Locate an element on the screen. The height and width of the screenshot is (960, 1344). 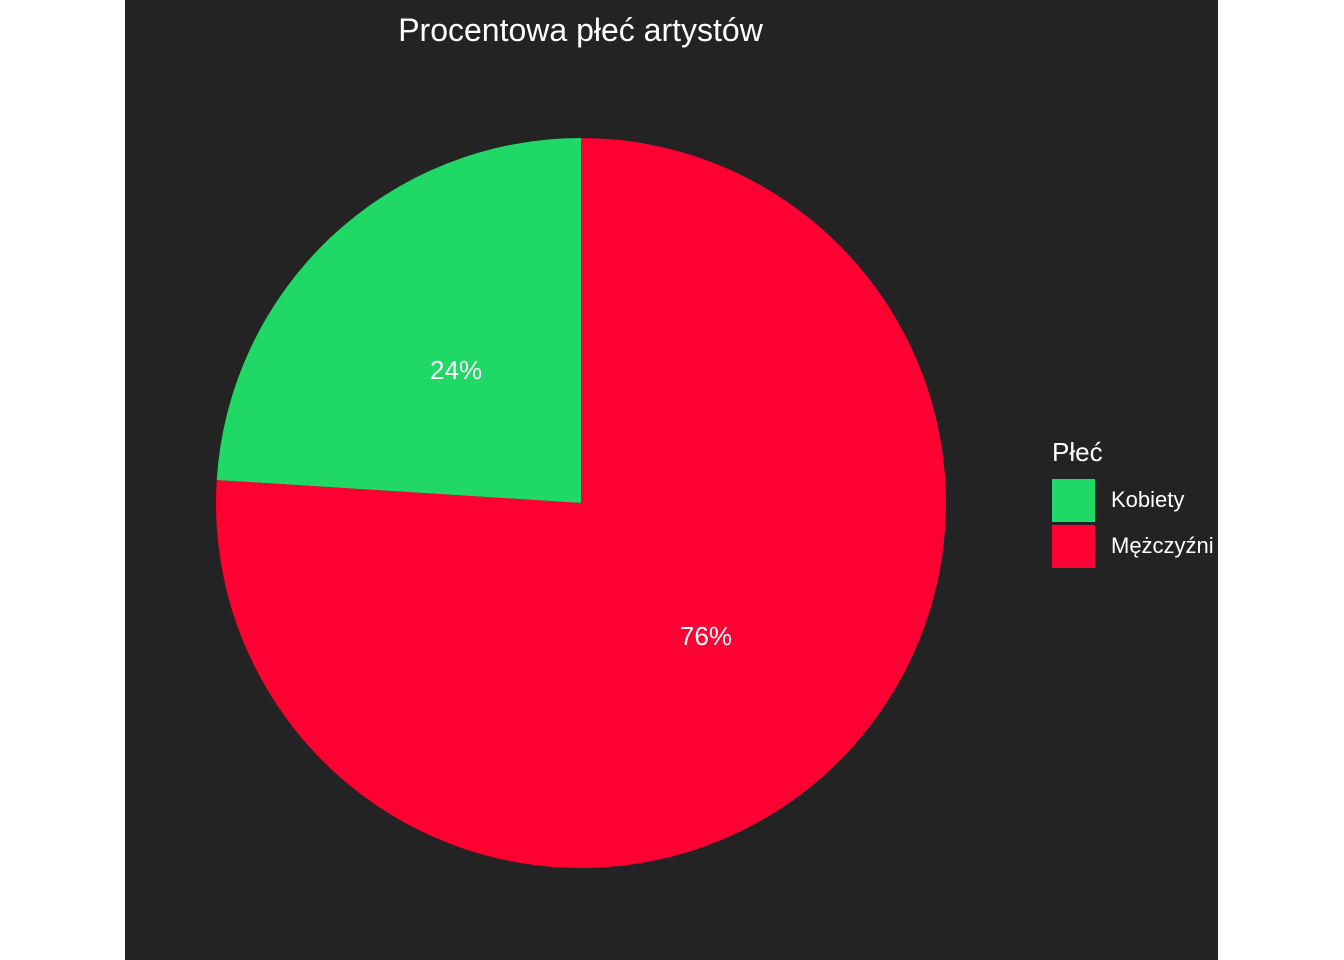
legend: Płeć Kobiety Mężczyźni is located at coordinates (1133, 503).